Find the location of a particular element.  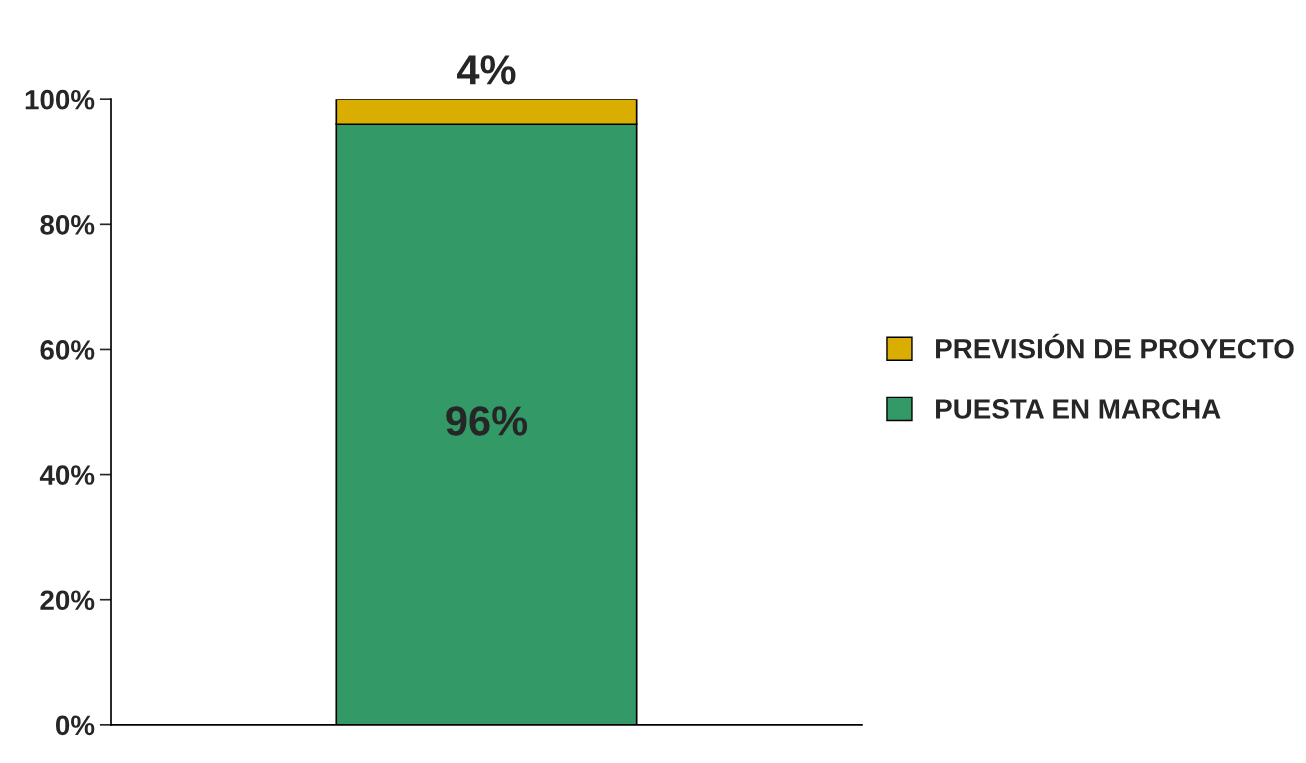

y-tick-label: 100% is located at coordinates (60, 99).